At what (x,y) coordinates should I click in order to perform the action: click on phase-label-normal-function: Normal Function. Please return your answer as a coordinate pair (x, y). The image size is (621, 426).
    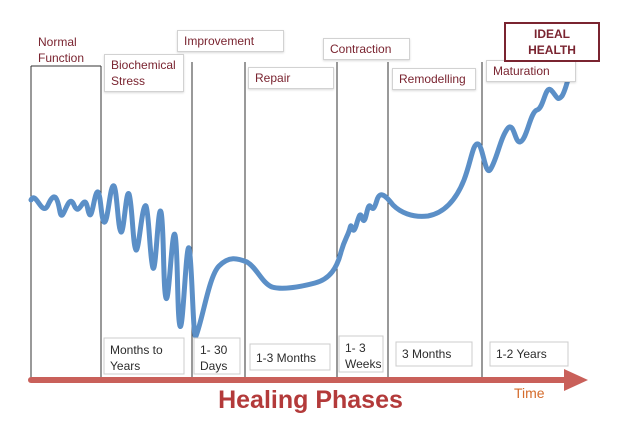
    Looking at the image, I should click on (66, 50).